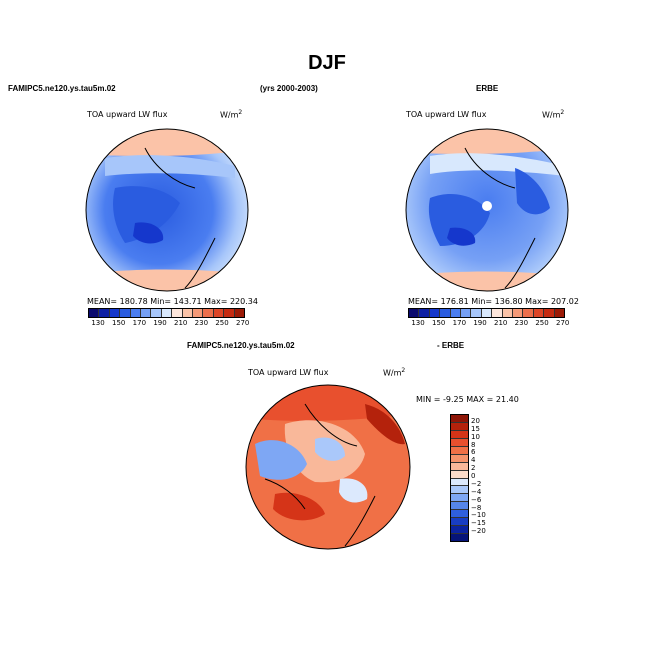 The width and height of the screenshot is (654, 654). I want to click on colorbar-tick-label: 6, so click(473, 452).